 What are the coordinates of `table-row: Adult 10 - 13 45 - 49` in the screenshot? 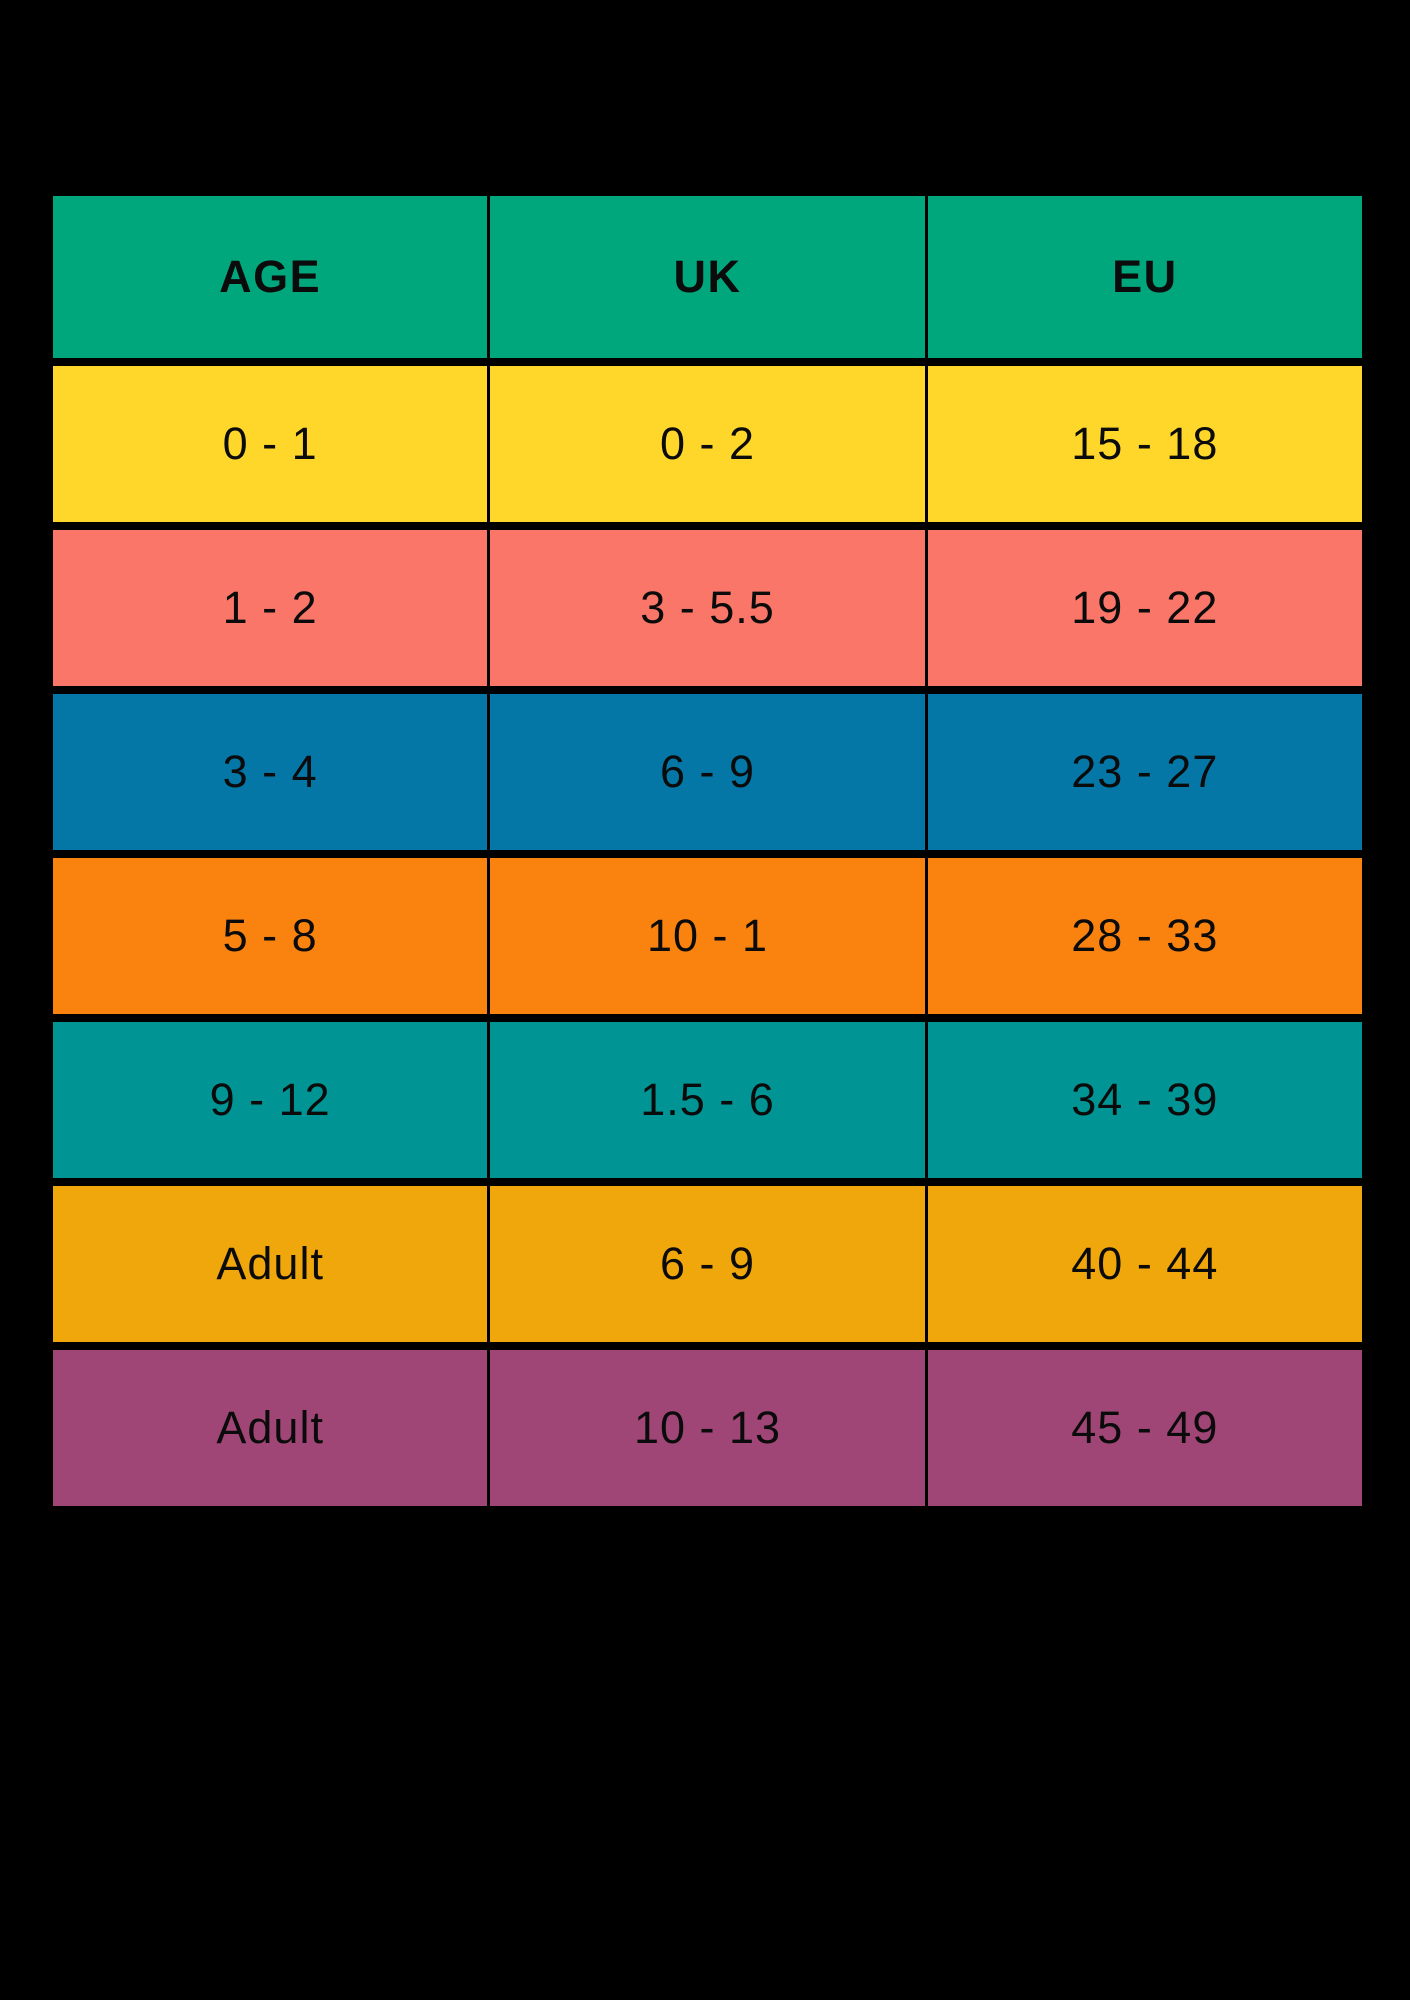 It's located at (707, 1428).